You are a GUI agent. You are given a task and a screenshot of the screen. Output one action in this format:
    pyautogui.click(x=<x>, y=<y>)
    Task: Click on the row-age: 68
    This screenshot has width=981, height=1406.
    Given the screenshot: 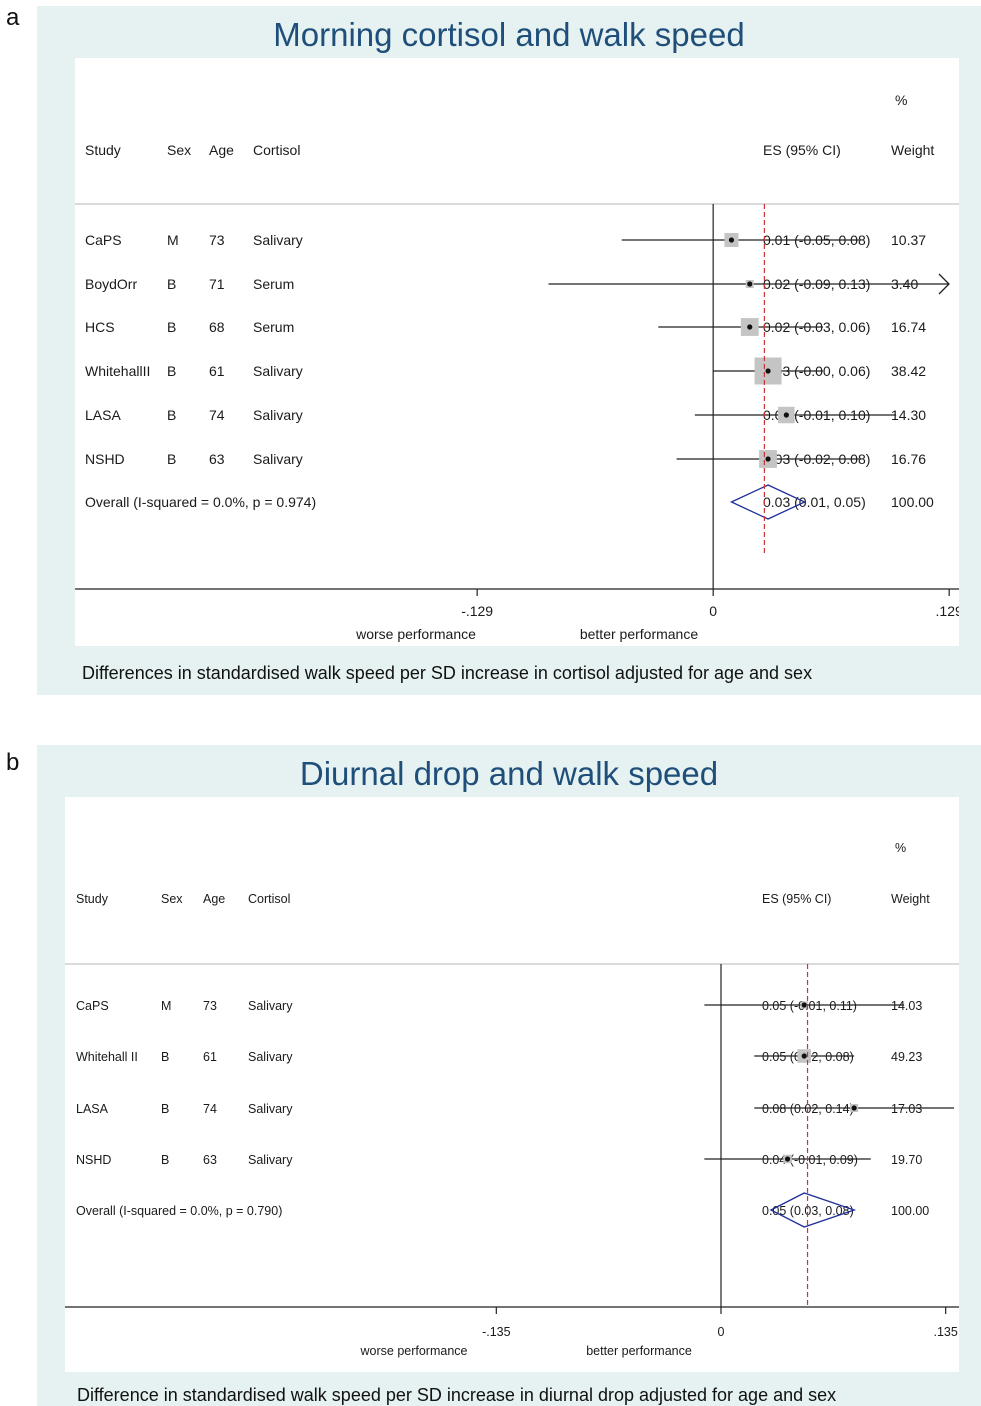 What is the action you would take?
    pyautogui.click(x=217, y=327)
    